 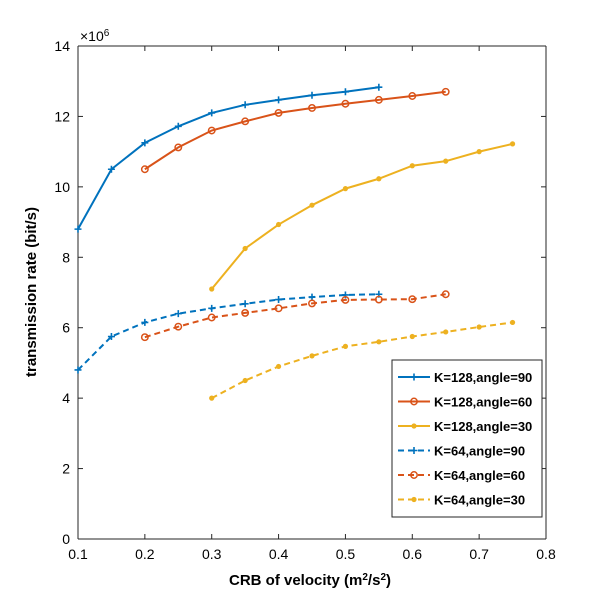 I want to click on x-tick-label: 0.3, so click(x=212, y=554).